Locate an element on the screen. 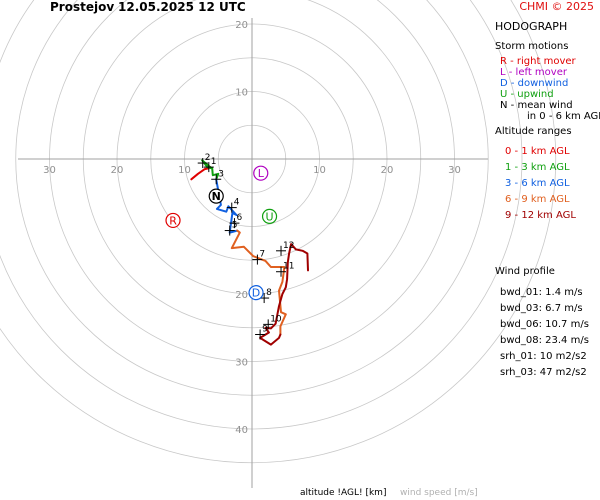 This screenshot has width=600, height=500. storm-list-item: D - downwind is located at coordinates (534, 83).